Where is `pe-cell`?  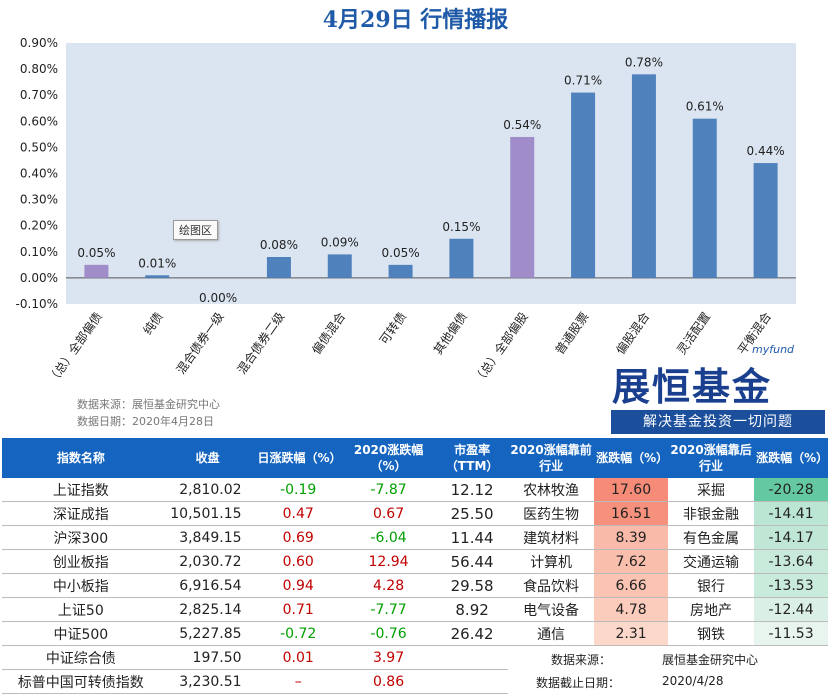 pe-cell is located at coordinates (472, 658).